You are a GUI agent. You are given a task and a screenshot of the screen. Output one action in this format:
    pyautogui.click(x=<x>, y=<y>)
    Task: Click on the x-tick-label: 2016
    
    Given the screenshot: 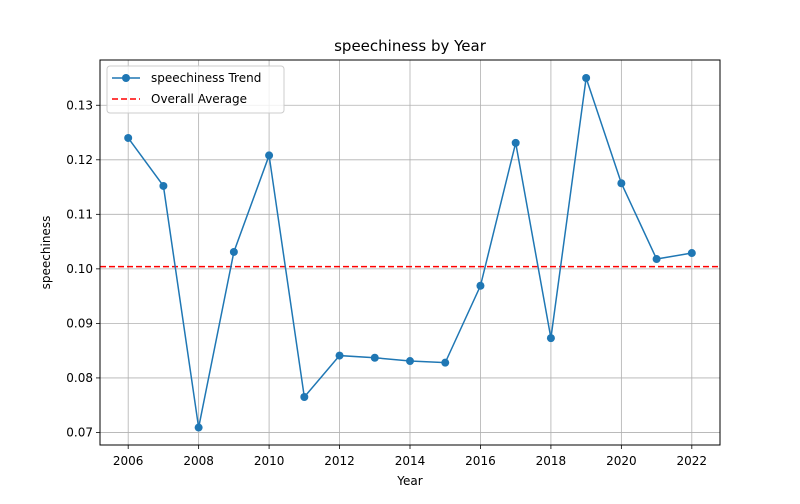 What is the action you would take?
    pyautogui.click(x=480, y=461)
    